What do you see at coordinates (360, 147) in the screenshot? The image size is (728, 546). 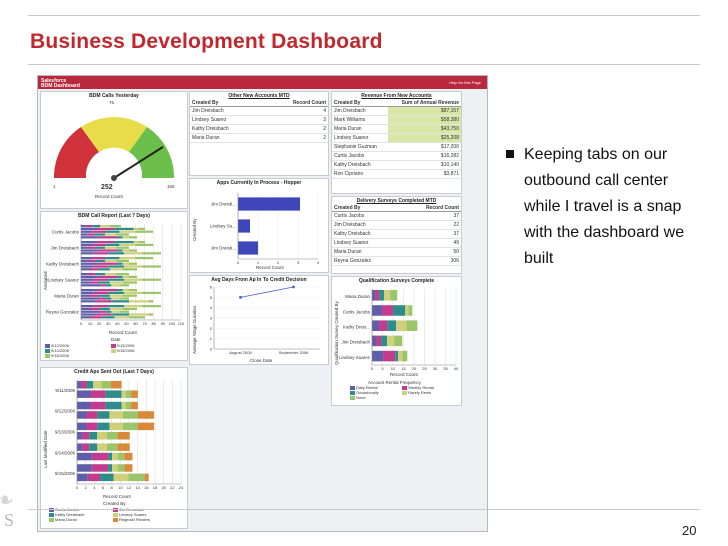 I see `table-cell-name: Stephanie Guzman` at bounding box center [360, 147].